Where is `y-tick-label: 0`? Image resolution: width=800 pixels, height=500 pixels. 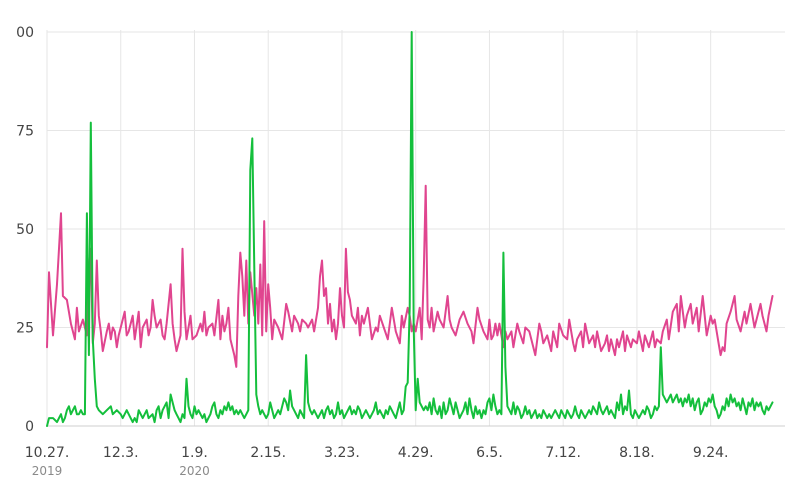
y-tick-label: 0 is located at coordinates (29, 427).